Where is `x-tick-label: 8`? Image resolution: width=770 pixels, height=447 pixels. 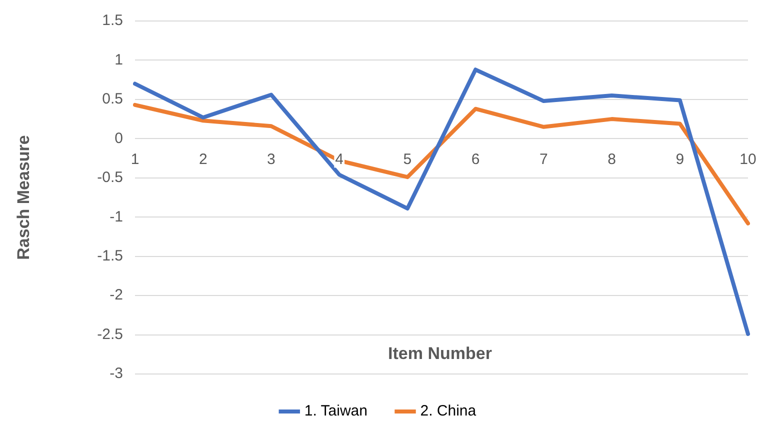 x-tick-label: 8 is located at coordinates (612, 159).